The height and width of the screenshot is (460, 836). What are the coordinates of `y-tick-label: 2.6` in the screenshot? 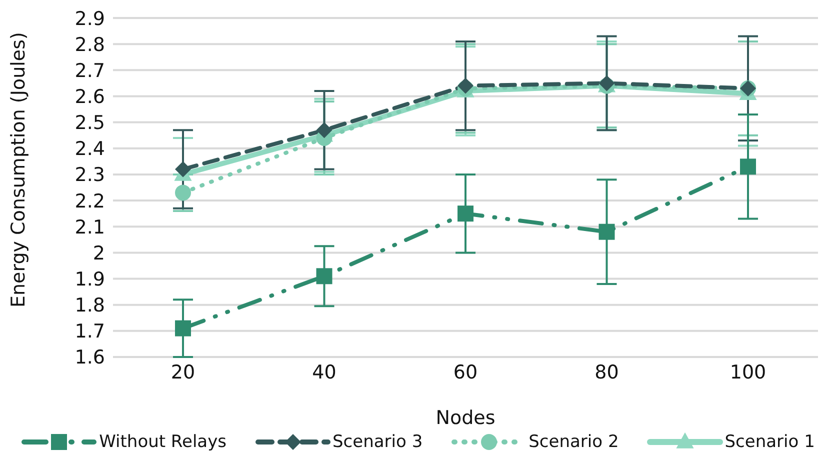 It's located at (89, 97).